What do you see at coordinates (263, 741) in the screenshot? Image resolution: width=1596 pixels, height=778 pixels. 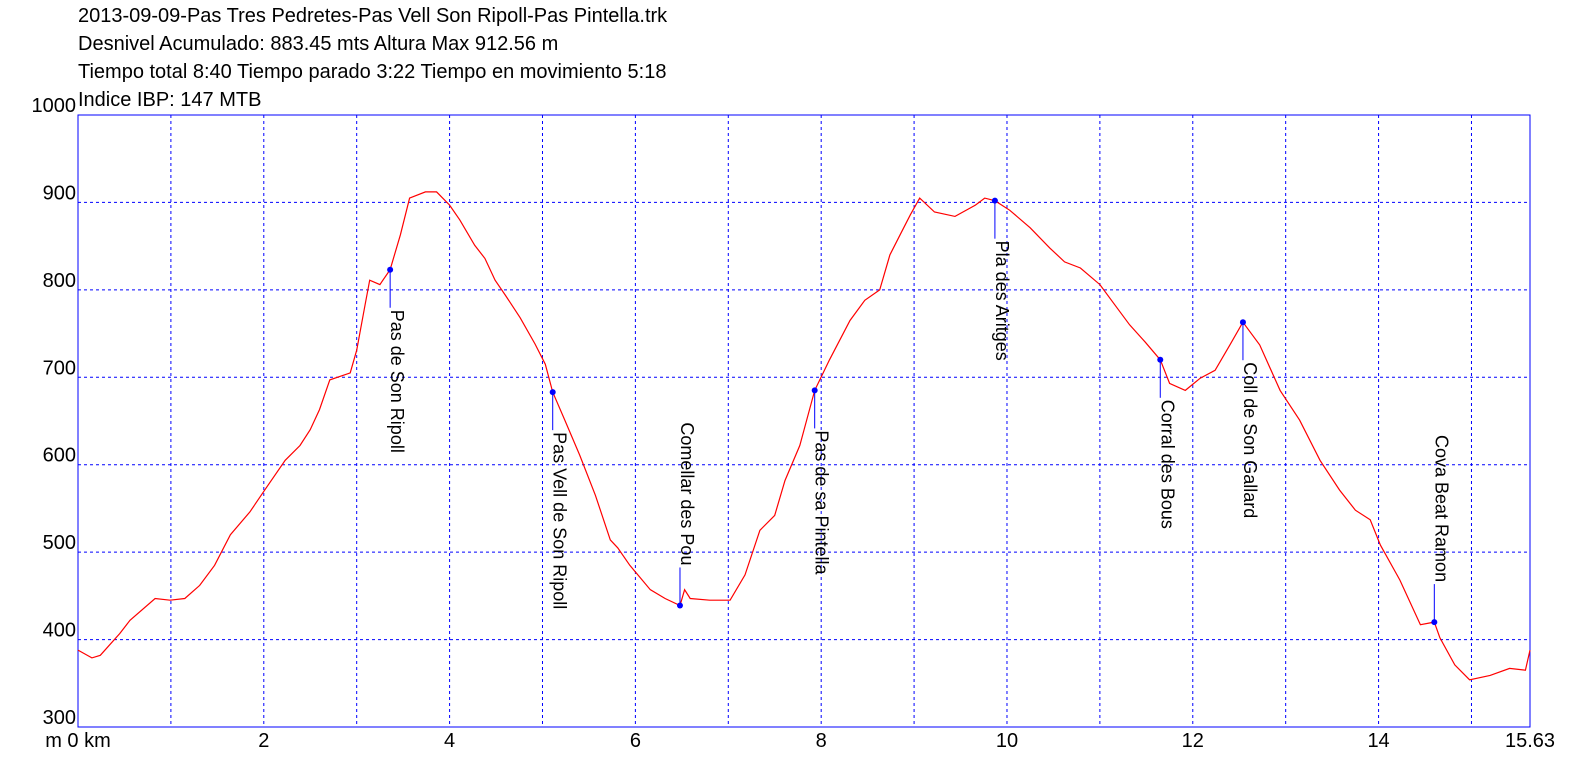 I see `x-tick-label: 2` at bounding box center [263, 741].